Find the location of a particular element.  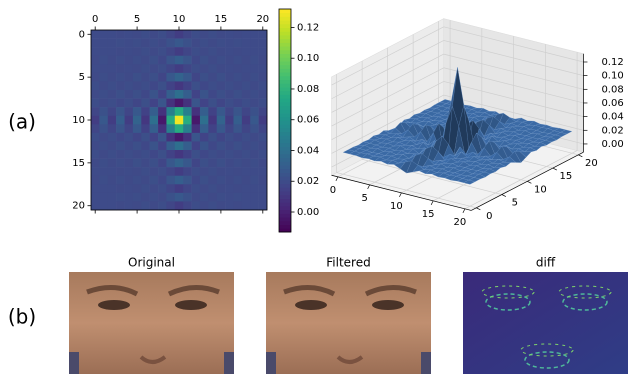

colorbar-tick-label: 0.06 is located at coordinates (308, 120).